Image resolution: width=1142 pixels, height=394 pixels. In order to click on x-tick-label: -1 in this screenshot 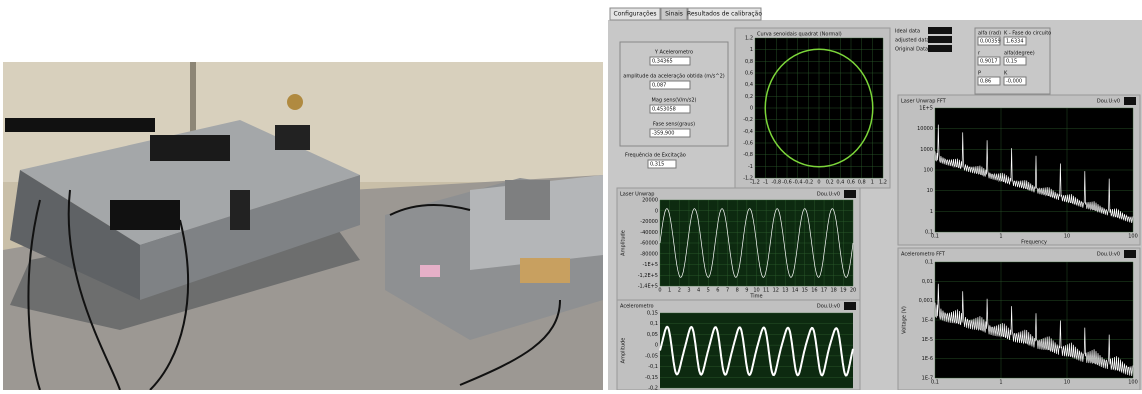, I will do `click(765, 183)`.